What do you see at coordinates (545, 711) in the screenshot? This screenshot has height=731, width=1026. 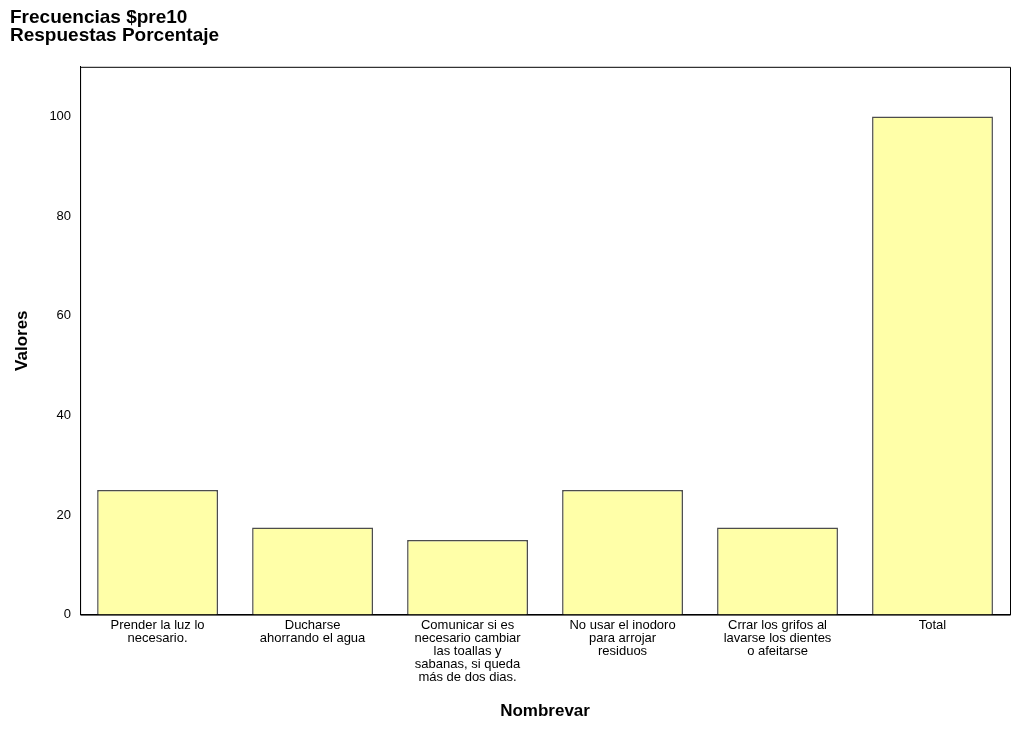 I see `x-axis-title: Nombrevar` at bounding box center [545, 711].